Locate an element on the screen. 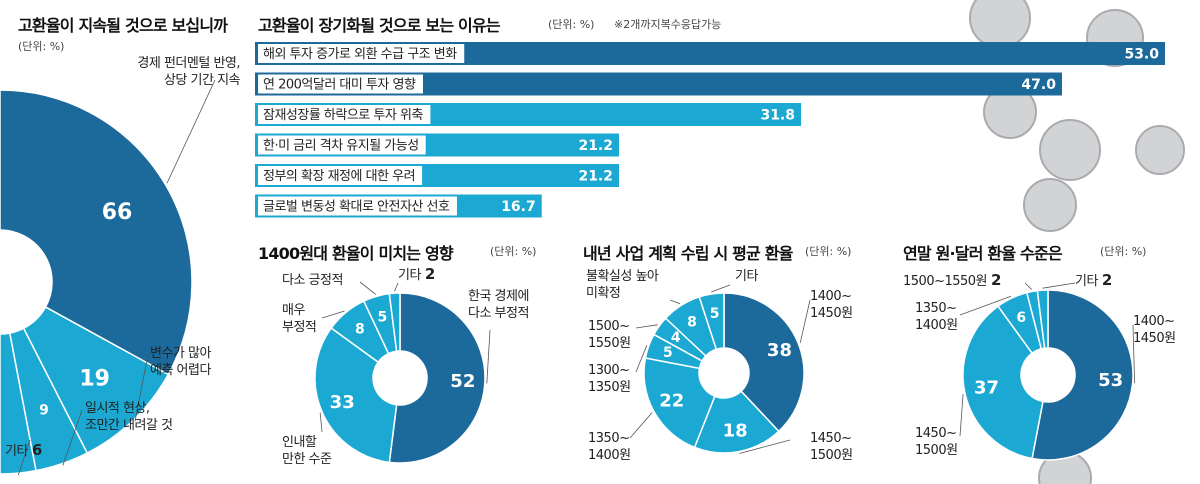 This screenshot has width=1200, height=484. category-text: 불확실성 높아 미확정 is located at coordinates (622, 285).